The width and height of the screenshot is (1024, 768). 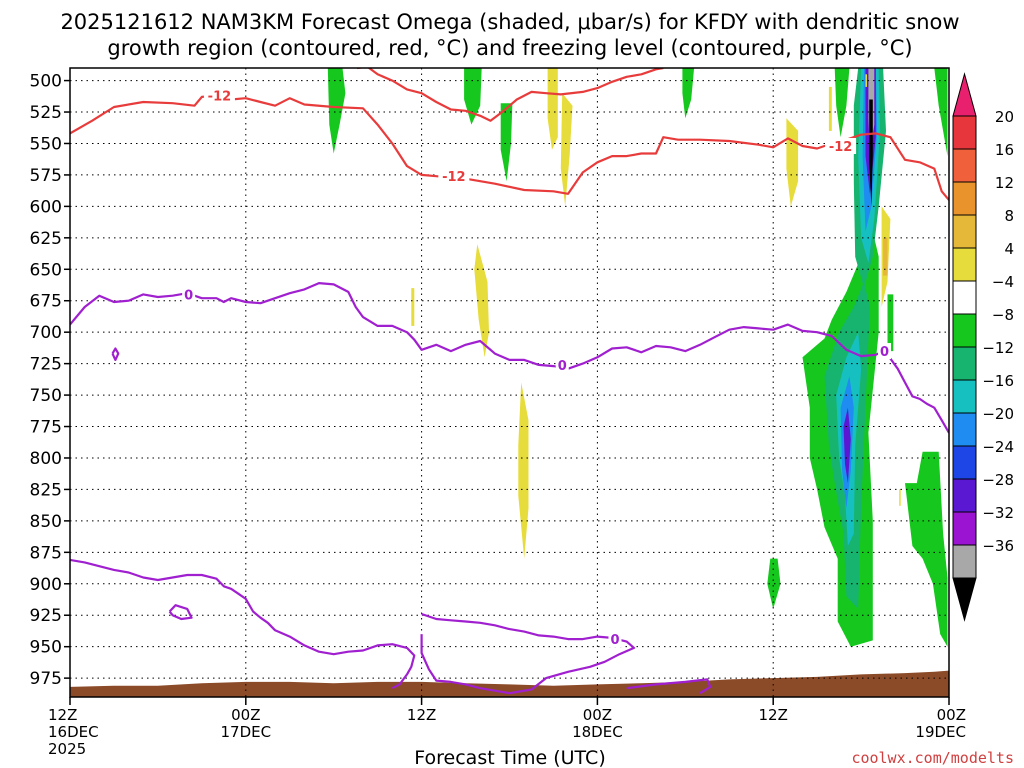 What do you see at coordinates (46, 648) in the screenshot?
I see `y-tick-label: 950` at bounding box center [46, 648].